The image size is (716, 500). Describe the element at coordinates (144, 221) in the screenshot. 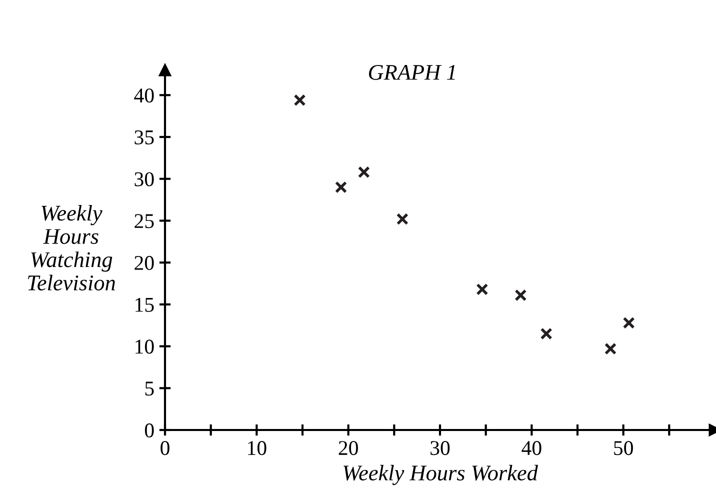

I see `y-tick-label: 25` at that location.